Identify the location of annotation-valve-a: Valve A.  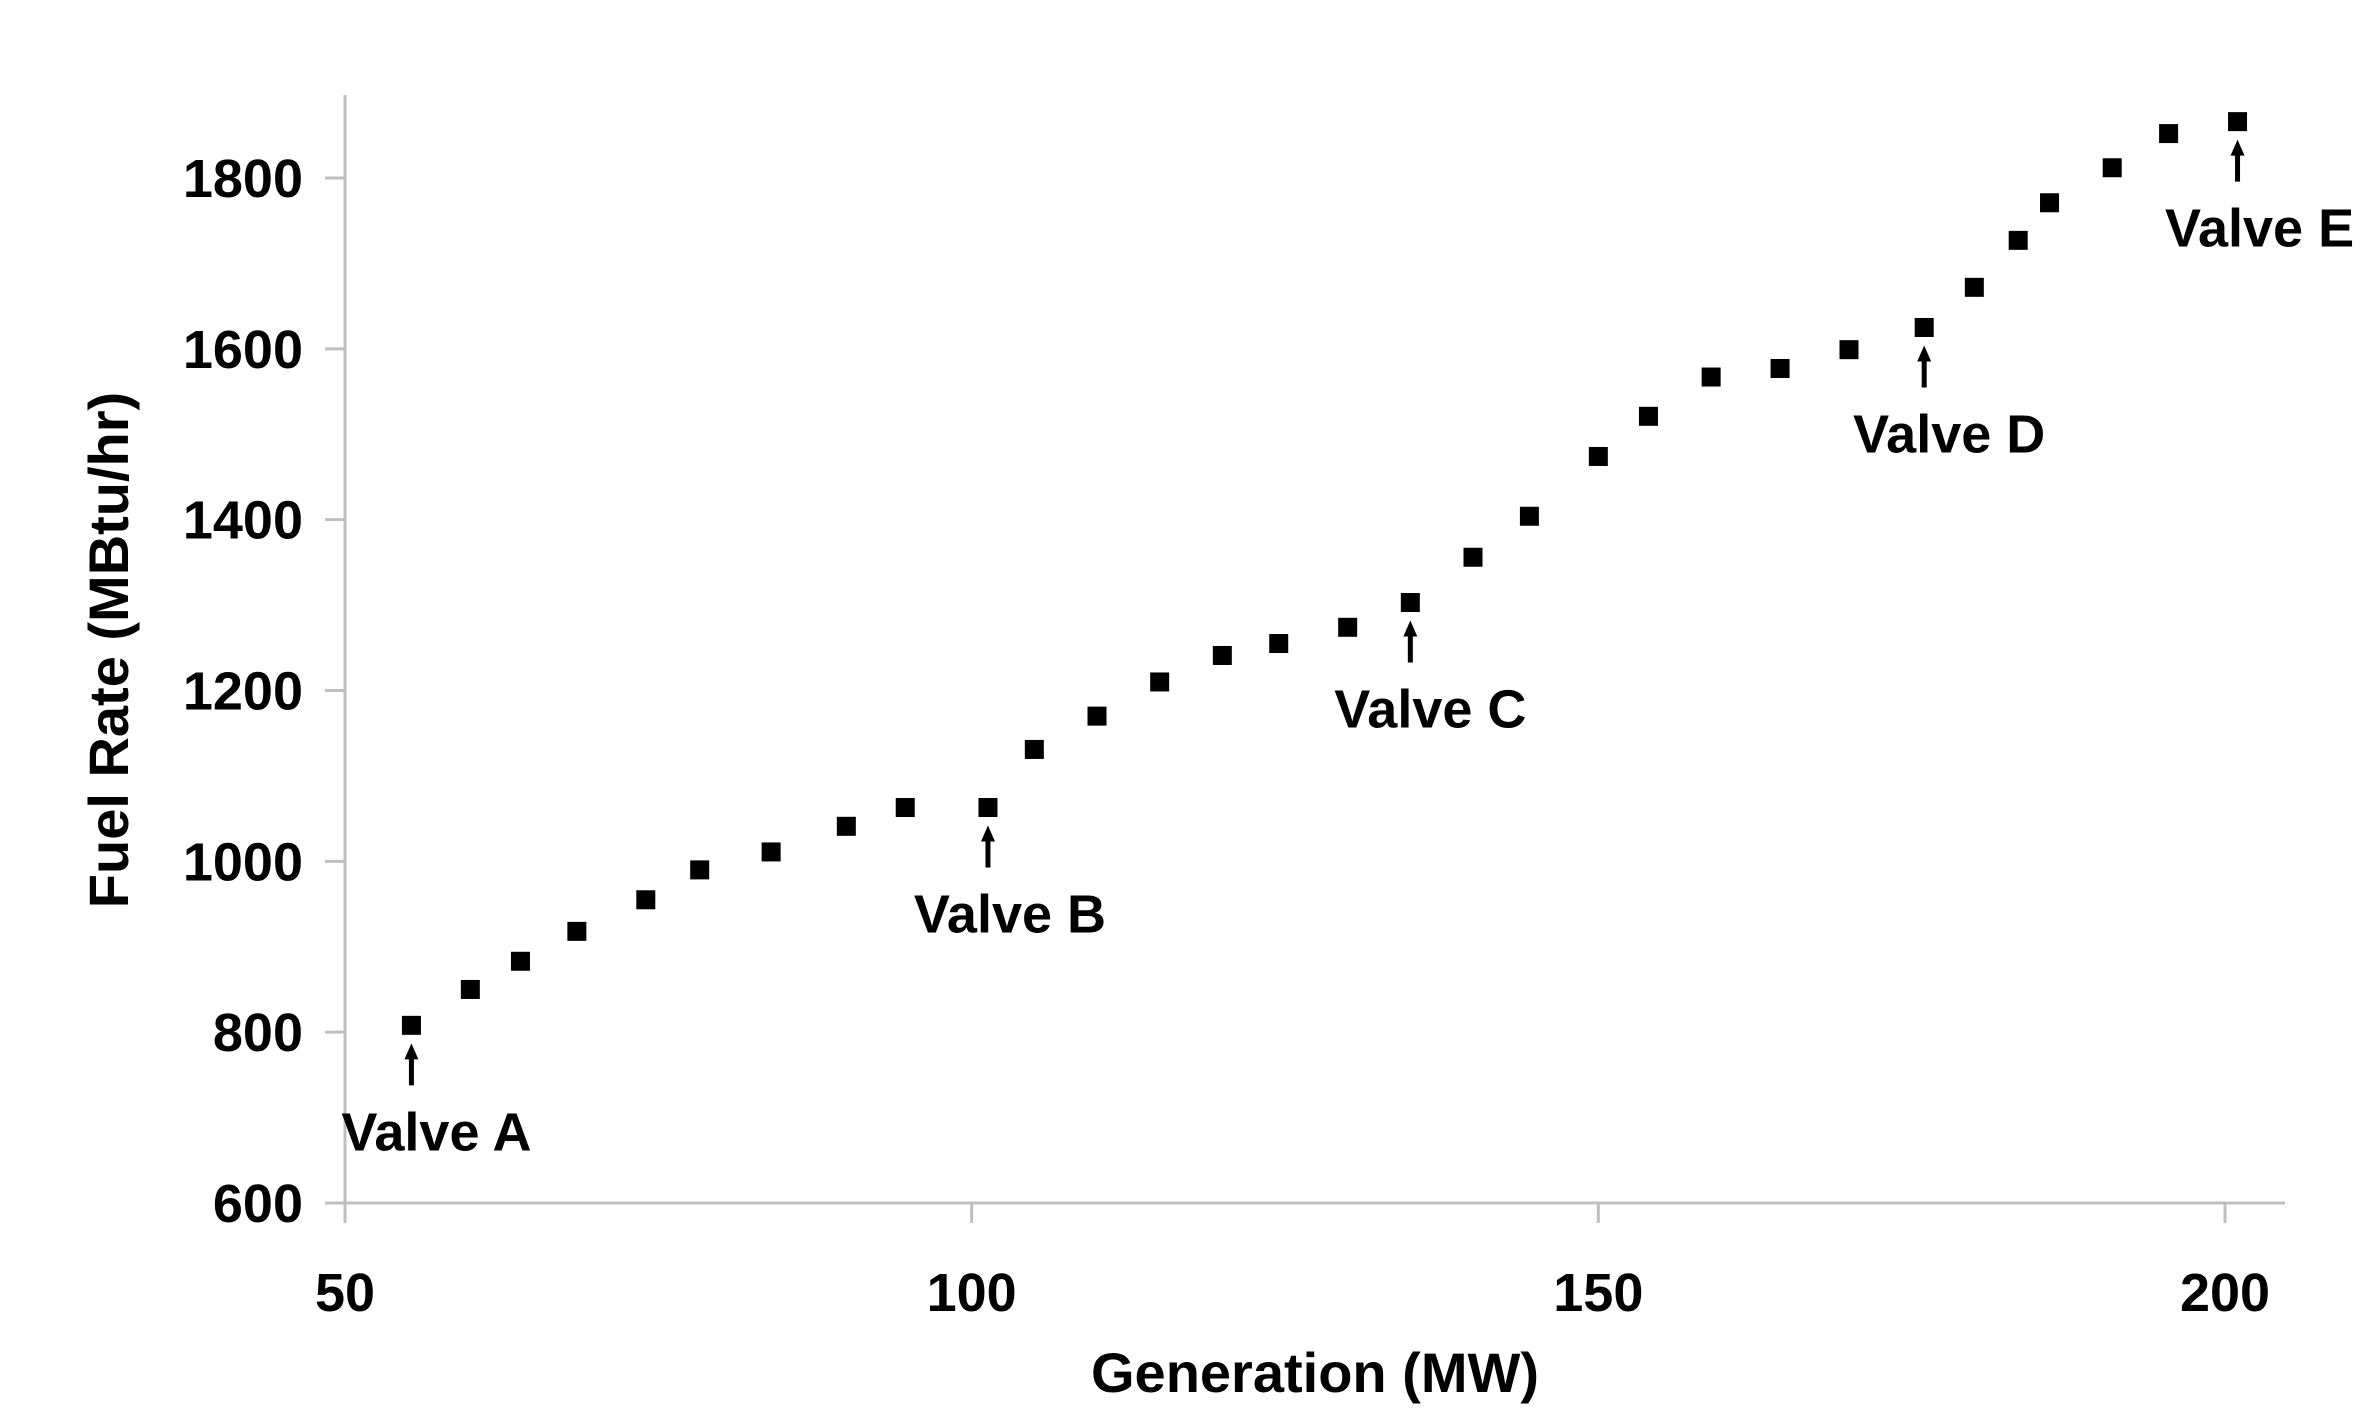
(436, 1102).